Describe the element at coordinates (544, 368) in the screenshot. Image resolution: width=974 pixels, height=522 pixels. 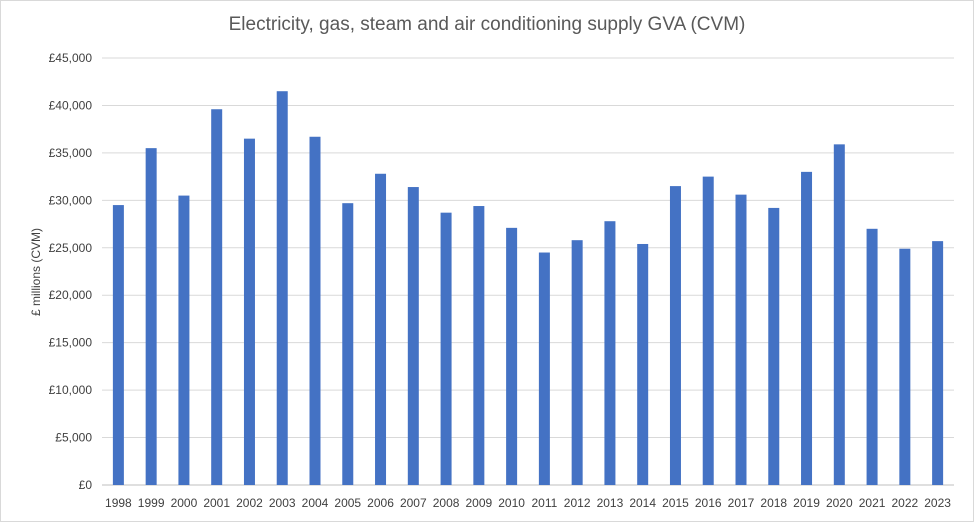
I see `bar-2011` at that location.